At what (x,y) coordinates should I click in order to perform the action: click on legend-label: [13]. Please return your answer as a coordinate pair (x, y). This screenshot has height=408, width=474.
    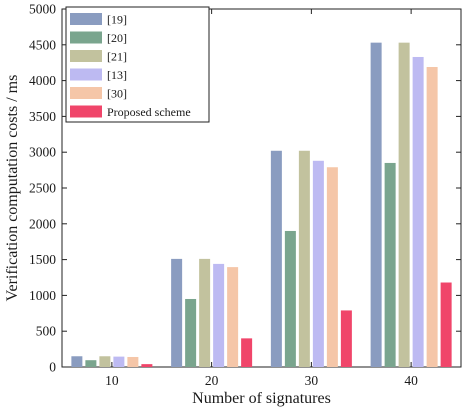
    Looking at the image, I should click on (117, 75).